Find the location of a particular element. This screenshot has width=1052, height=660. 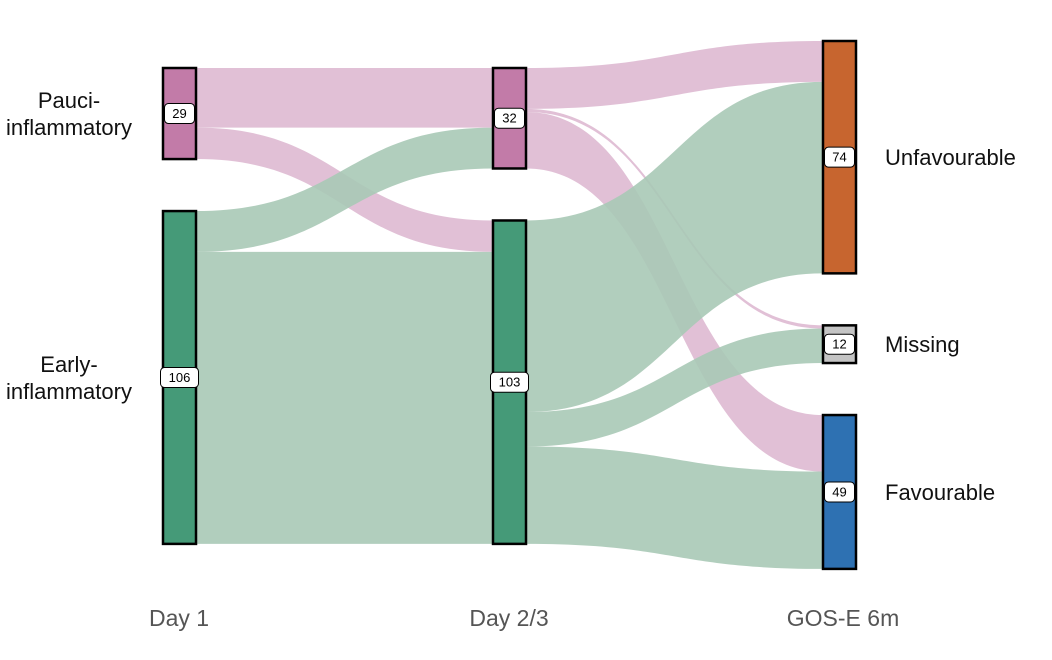

count-badge-fav is located at coordinates (839, 492).